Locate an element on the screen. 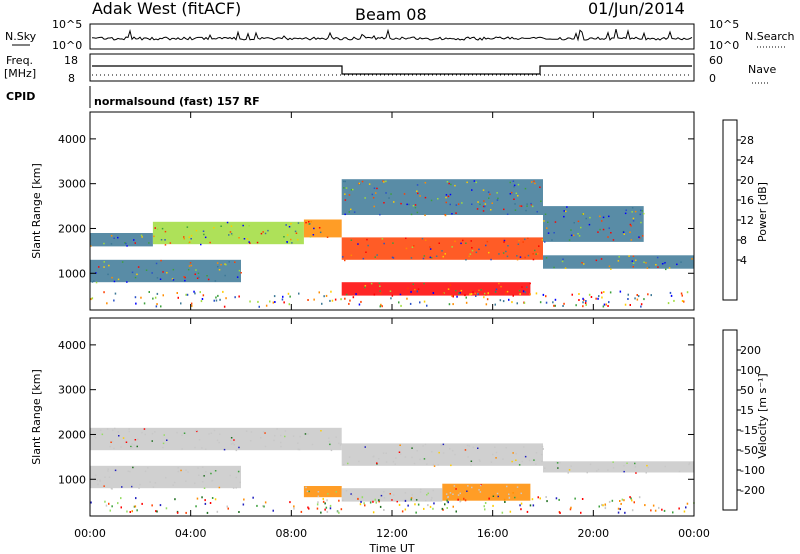 The height and width of the screenshot is (554, 800). power-ytick-label-0: 1000 is located at coordinates (72, 273).